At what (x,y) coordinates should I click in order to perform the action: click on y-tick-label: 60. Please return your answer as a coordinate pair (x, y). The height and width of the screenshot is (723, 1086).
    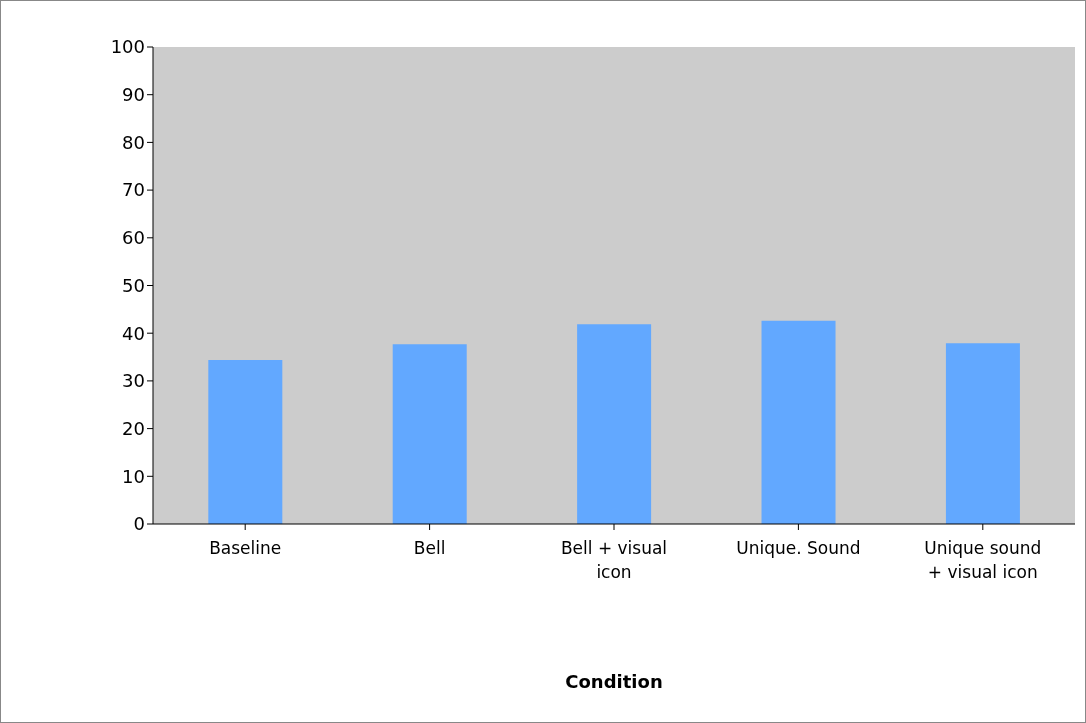
    Looking at the image, I should click on (133, 238).